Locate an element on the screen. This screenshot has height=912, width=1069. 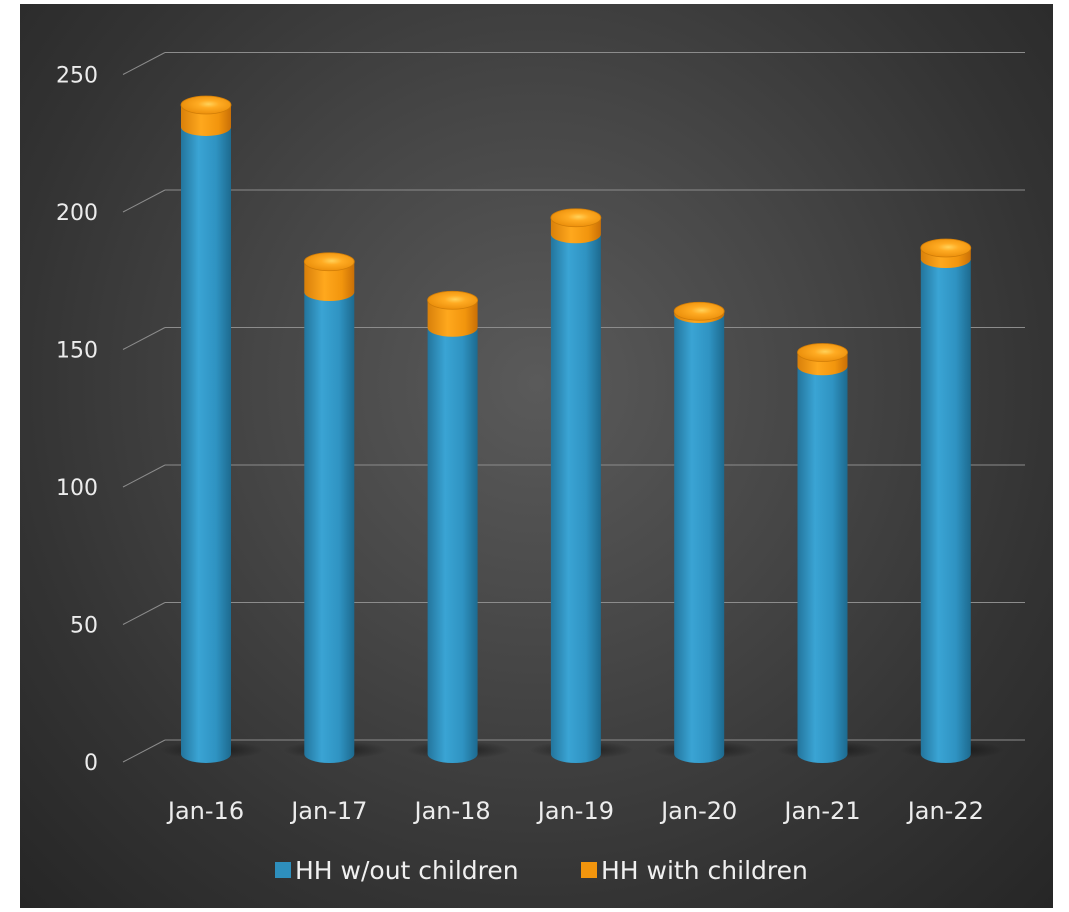
y-tick-label-200: 200 is located at coordinates (77, 213).